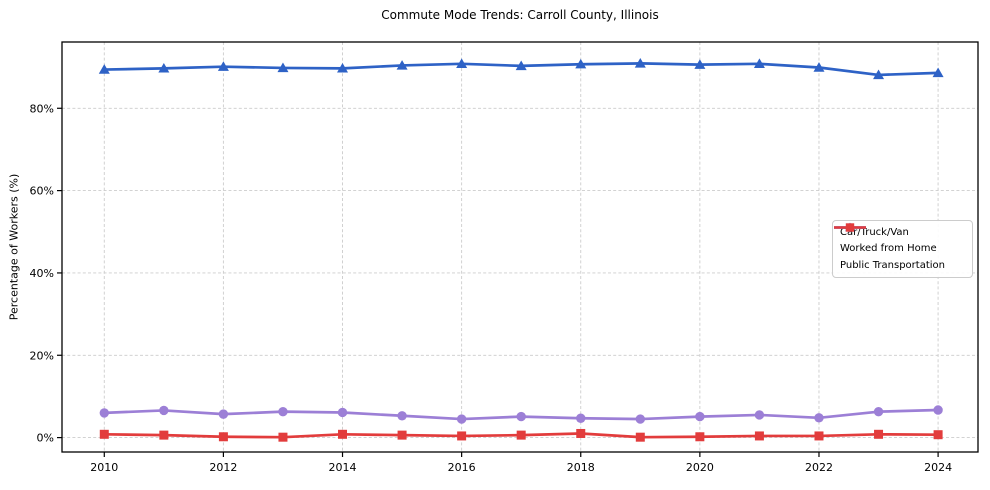 This screenshot has height=490, width=990. What do you see at coordinates (42, 108) in the screenshot?
I see `y-tick-label: 80%` at bounding box center [42, 108].